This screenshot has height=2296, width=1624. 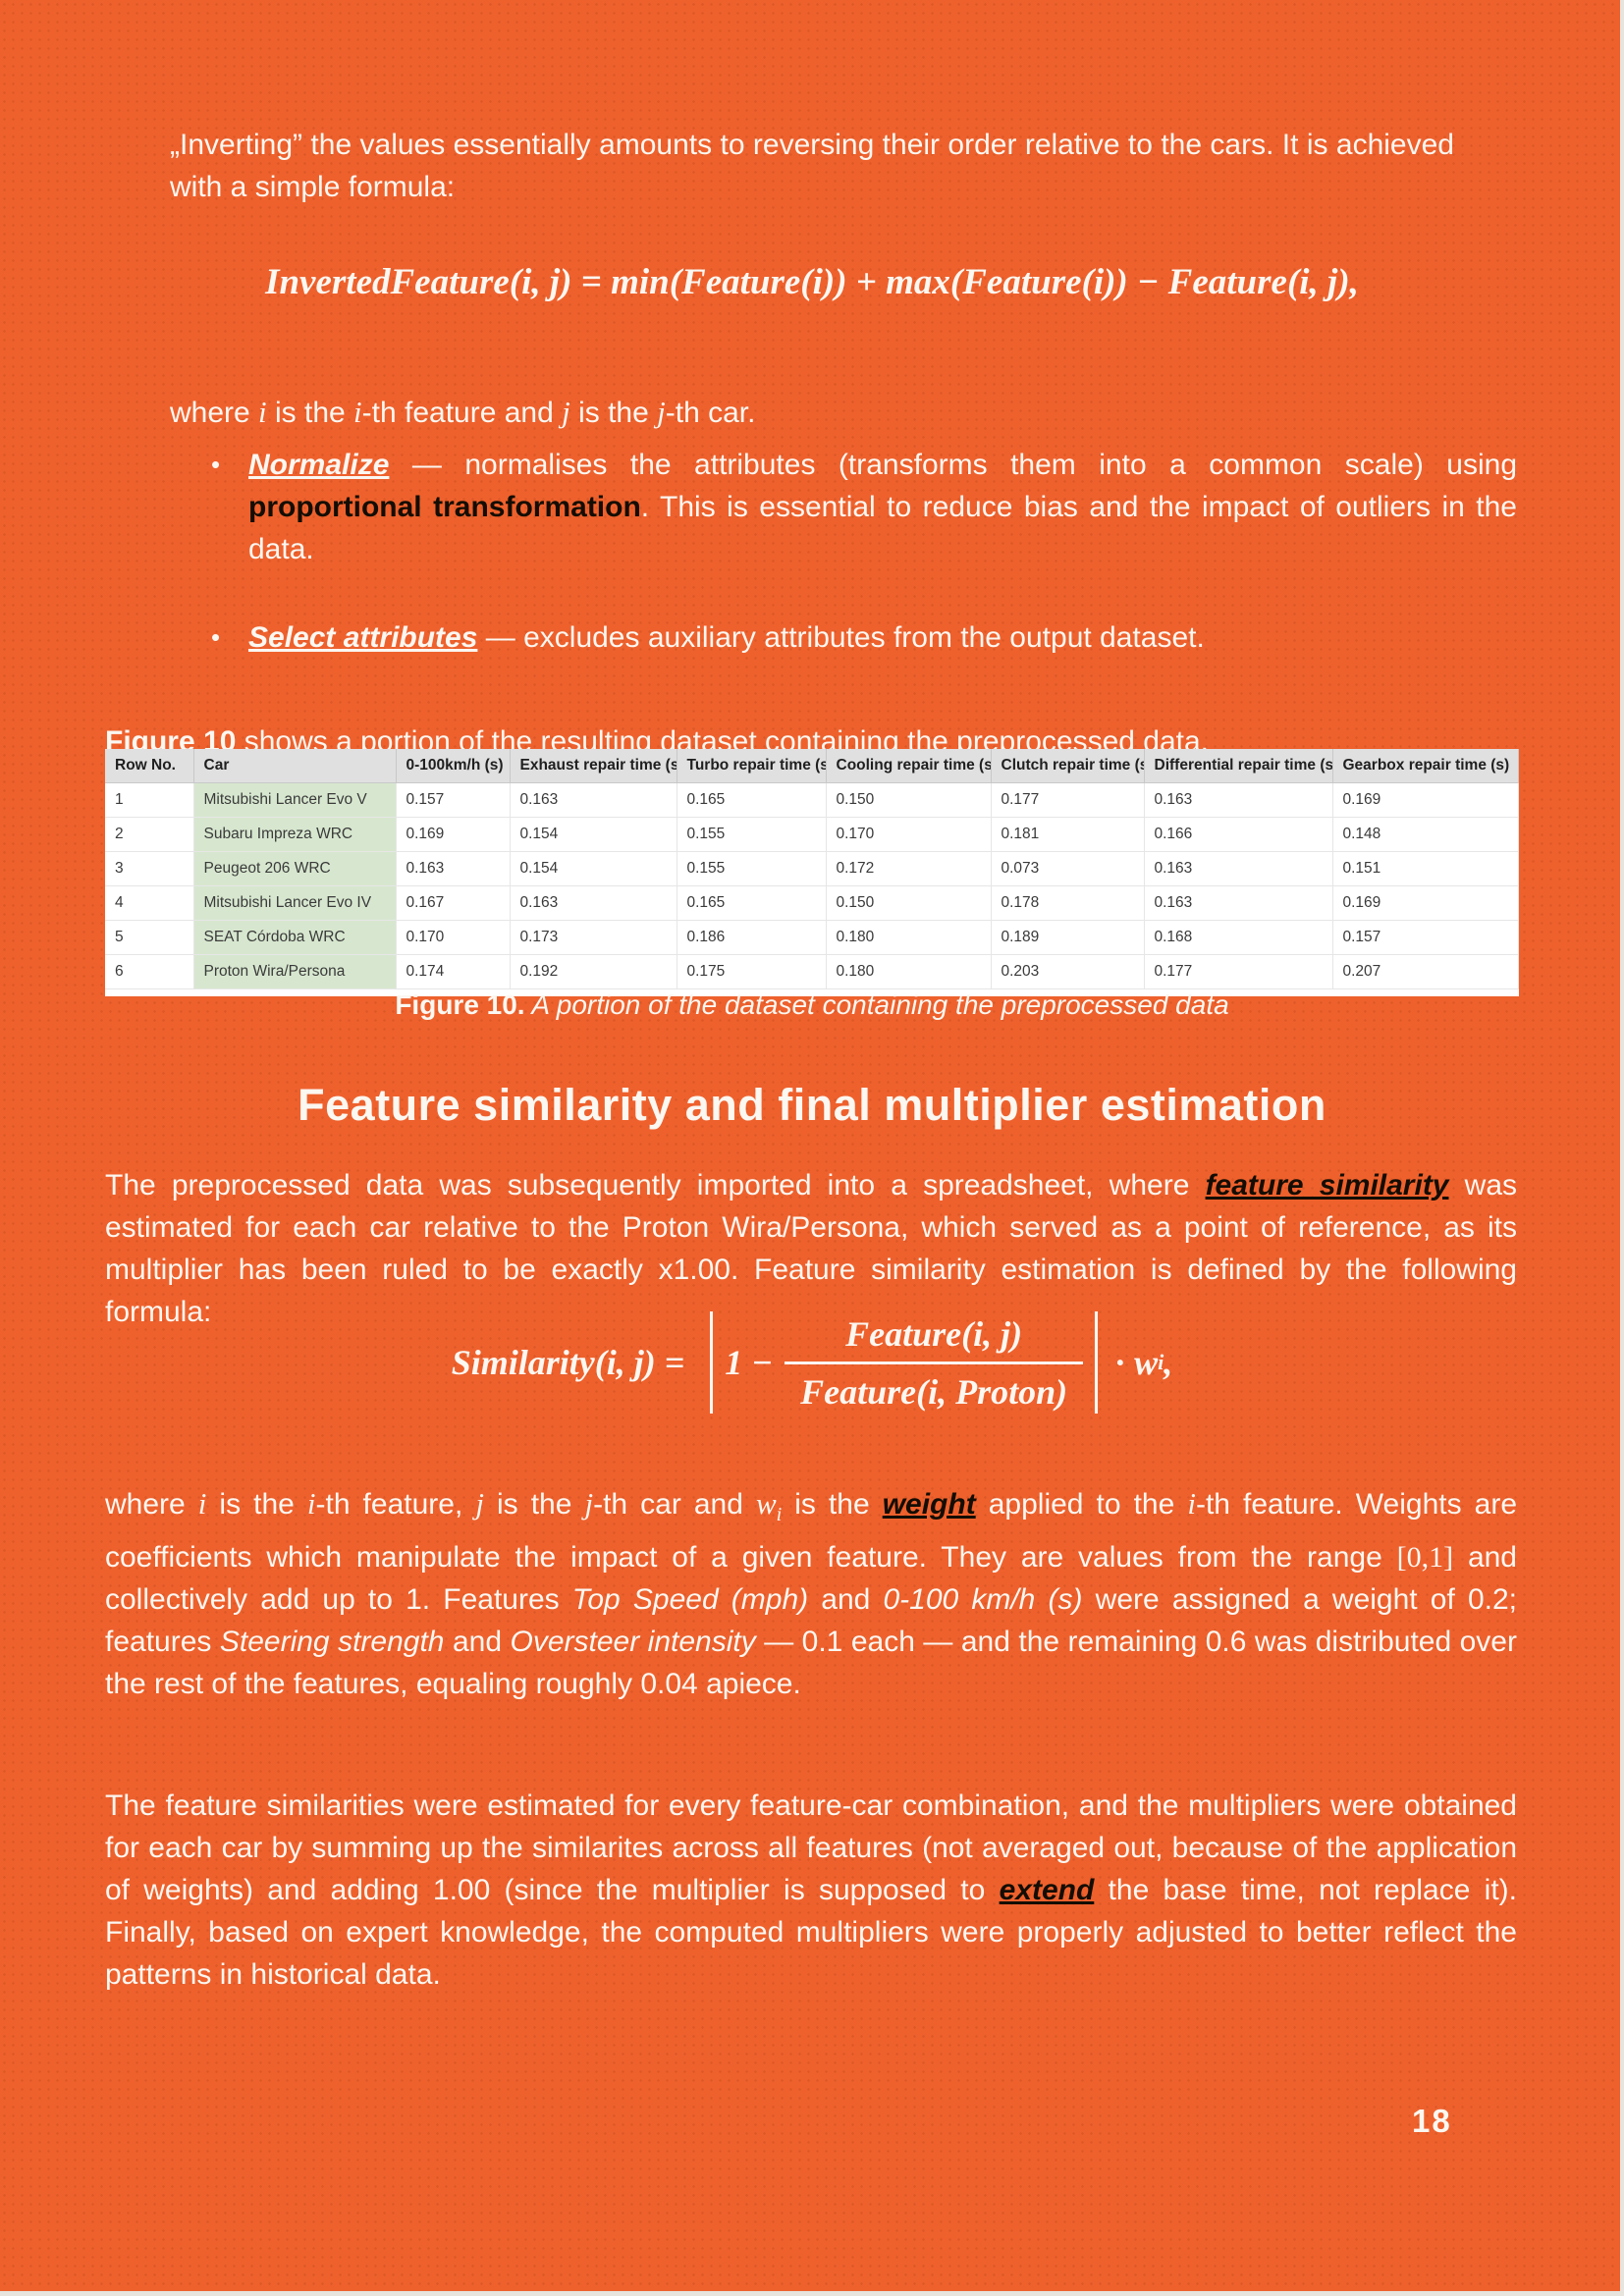 I want to click on formula-weight-subscript: i, so click(x=1161, y=1362).